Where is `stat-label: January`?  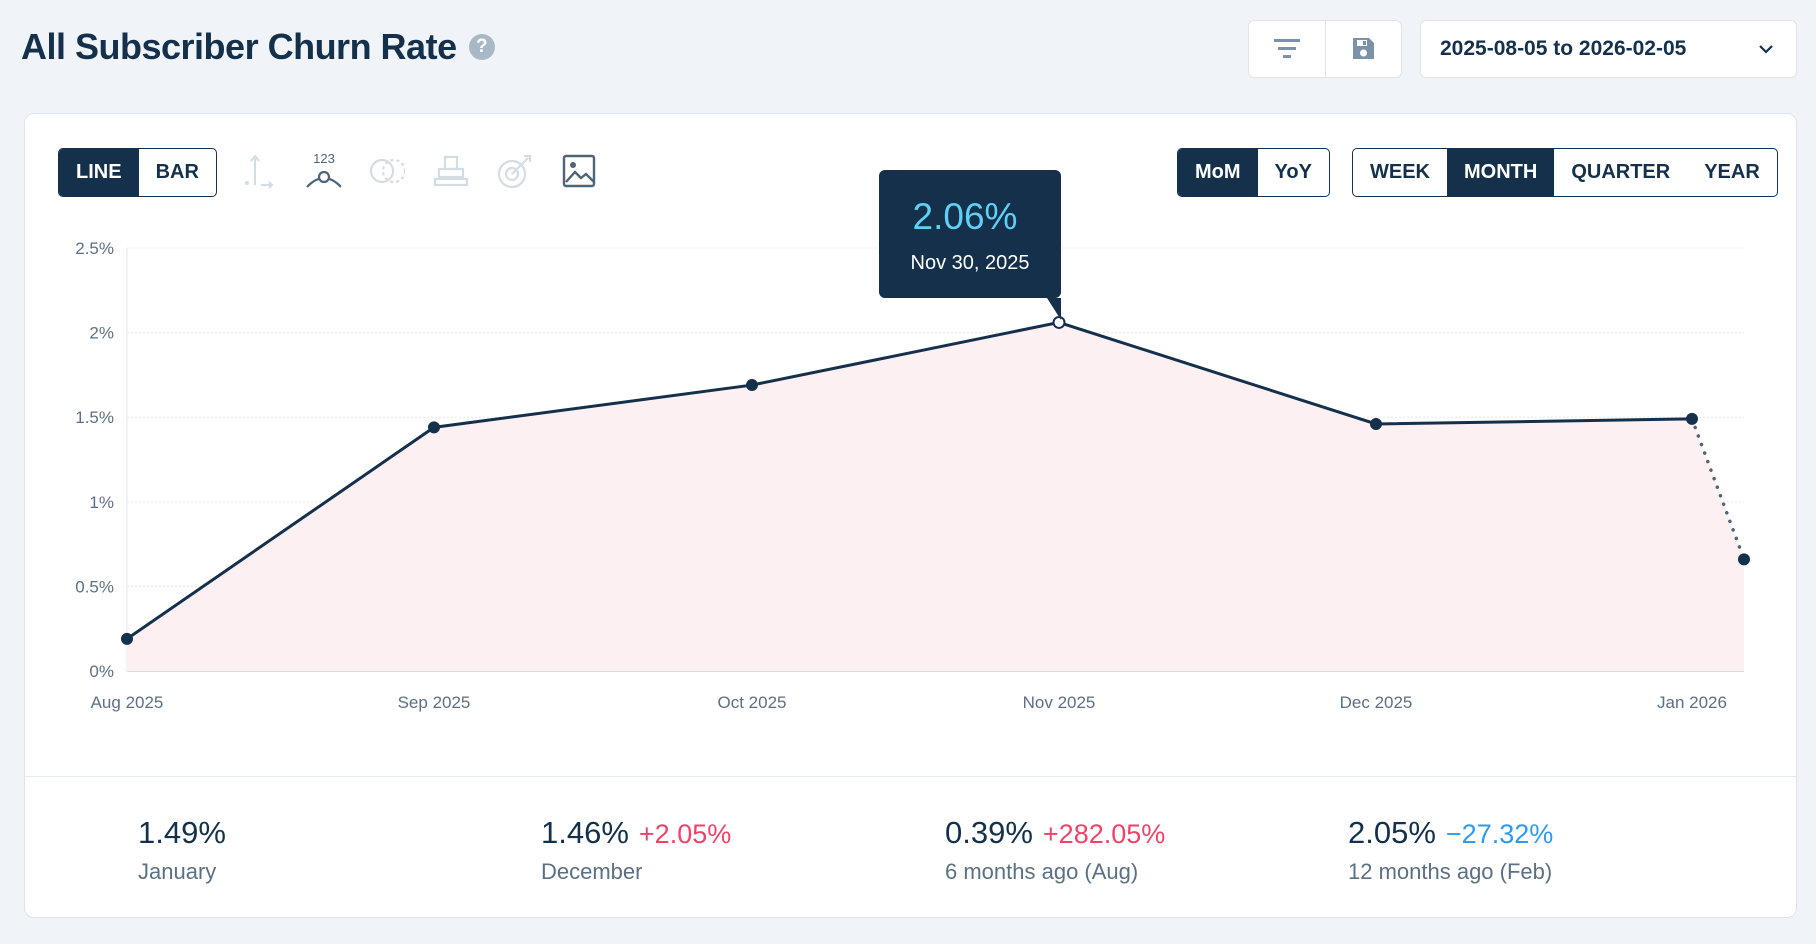
stat-label: January is located at coordinates (177, 871).